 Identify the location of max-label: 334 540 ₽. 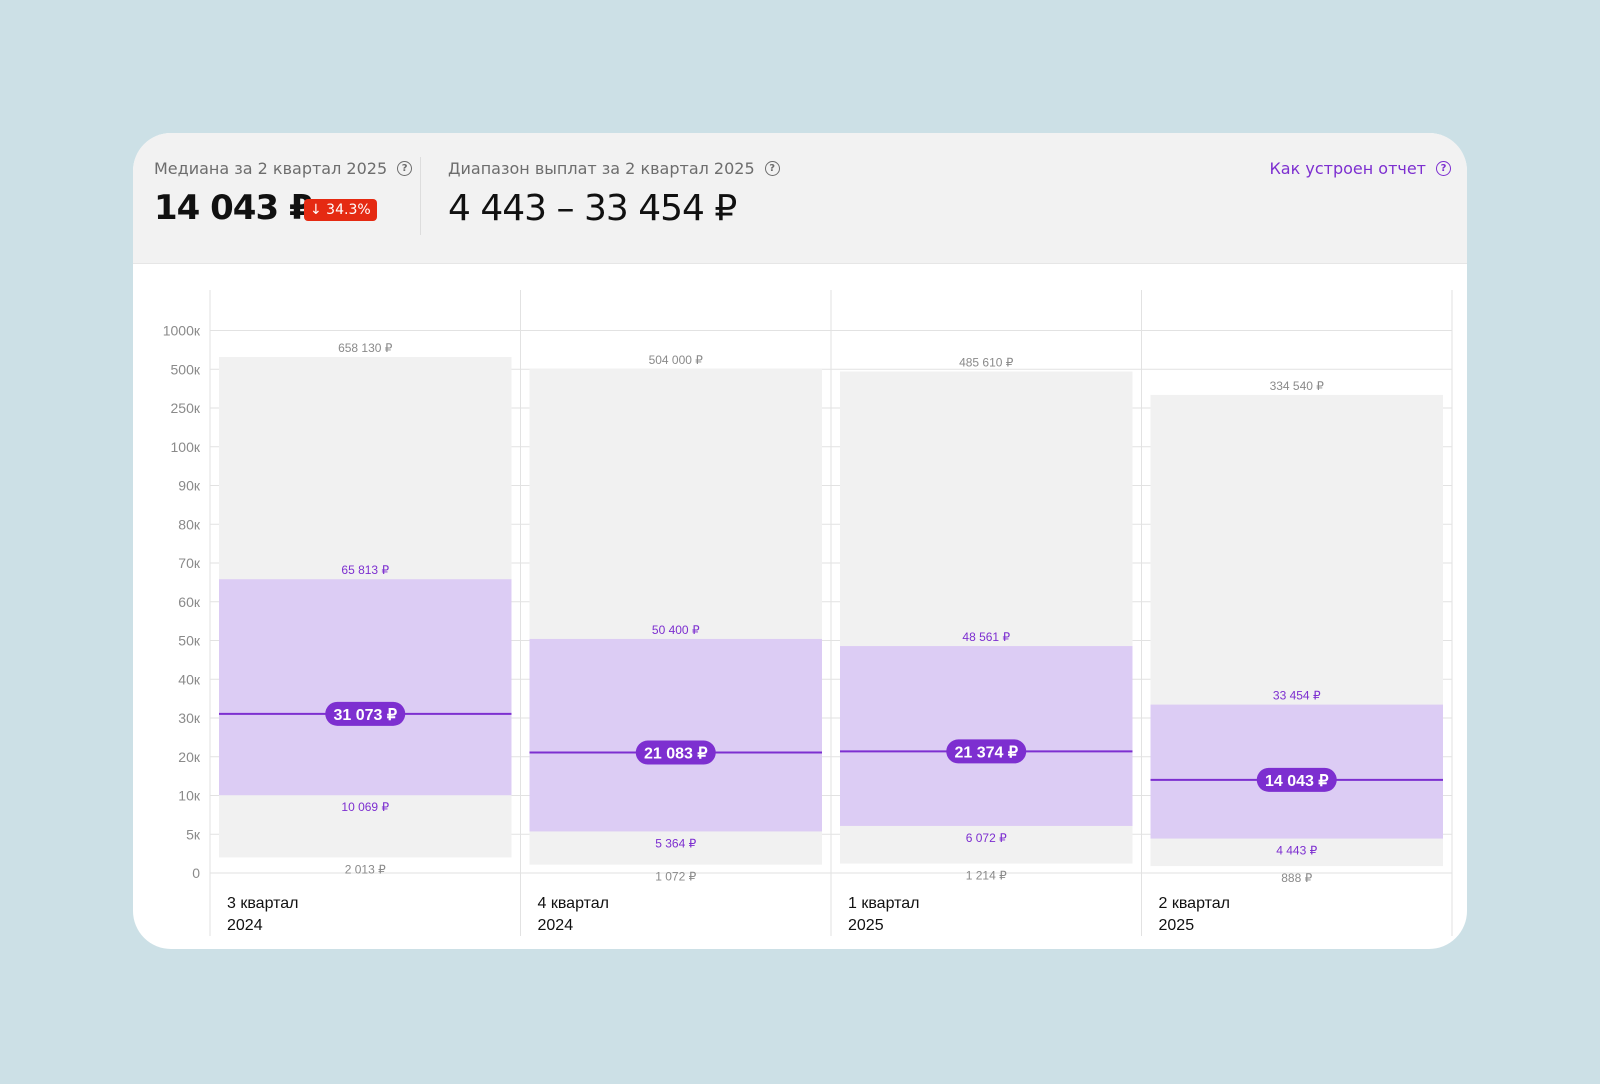
(1297, 386).